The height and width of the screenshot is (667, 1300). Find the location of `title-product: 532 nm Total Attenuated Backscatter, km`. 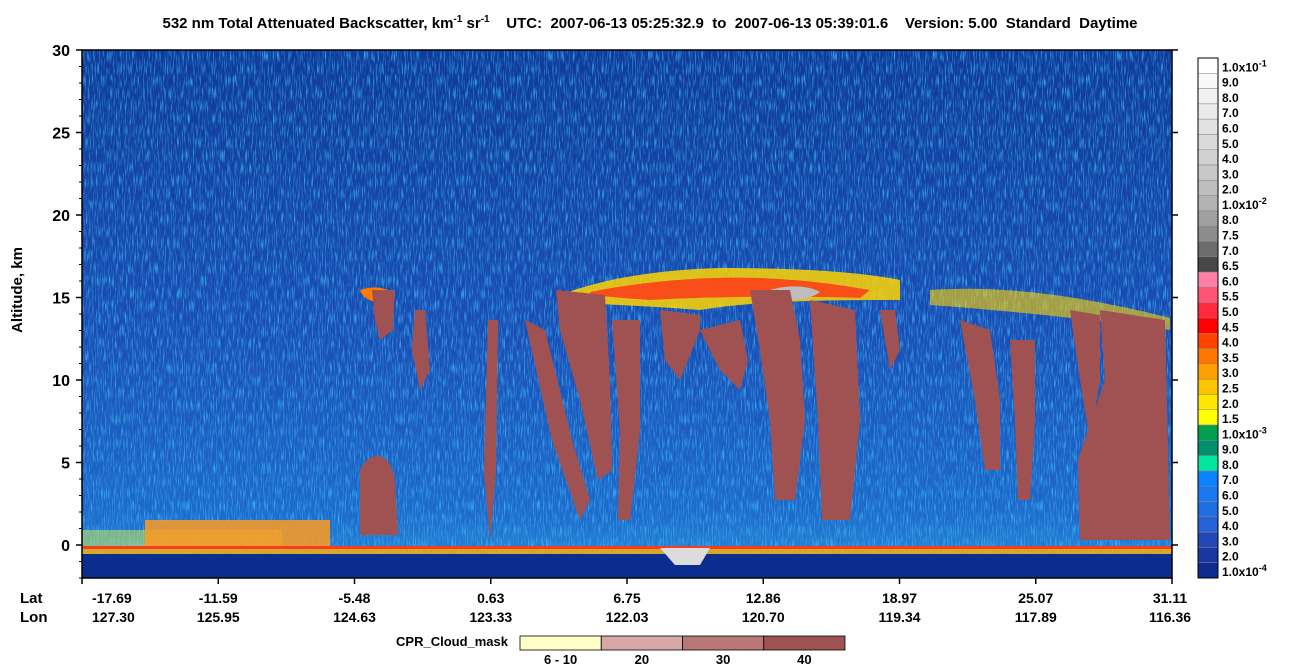

title-product: 532 nm Total Attenuated Backscatter, km is located at coordinates (308, 23).